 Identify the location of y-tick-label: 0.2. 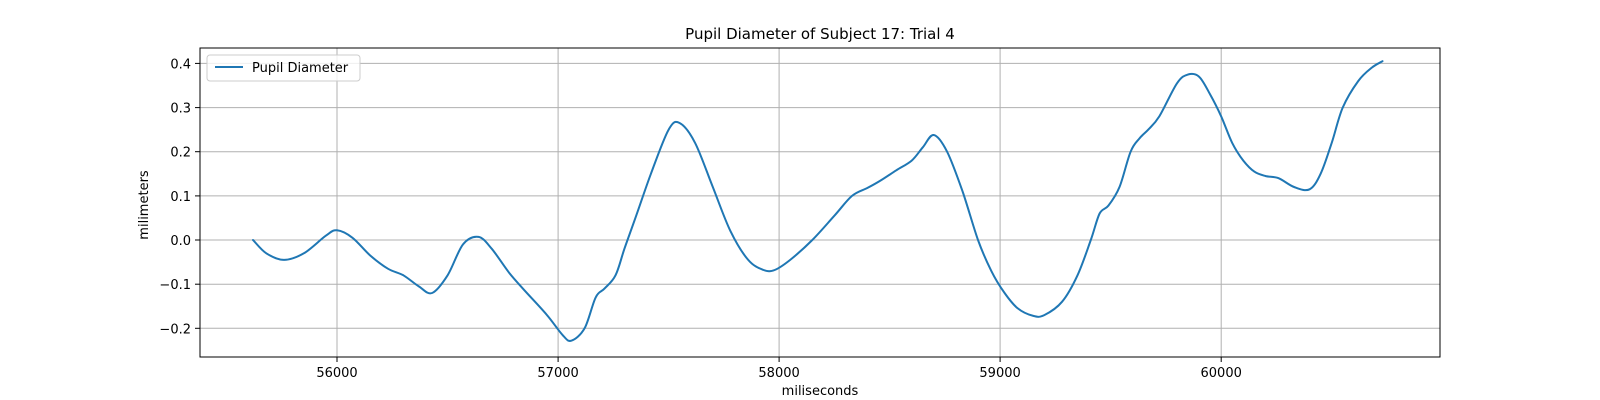
(180, 153).